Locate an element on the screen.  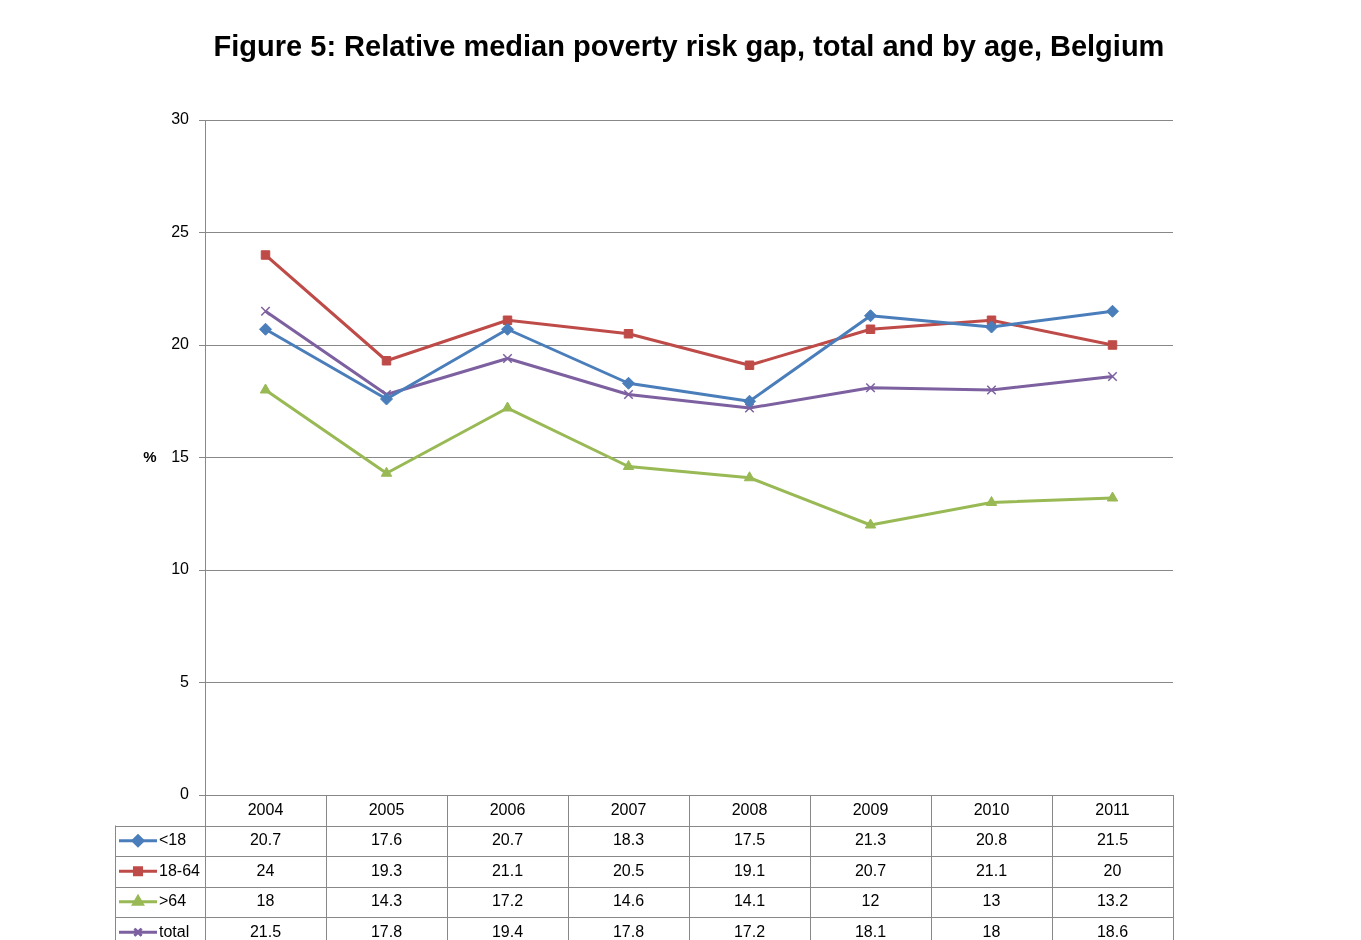
y-tick-label: 20 is located at coordinates (180, 344).